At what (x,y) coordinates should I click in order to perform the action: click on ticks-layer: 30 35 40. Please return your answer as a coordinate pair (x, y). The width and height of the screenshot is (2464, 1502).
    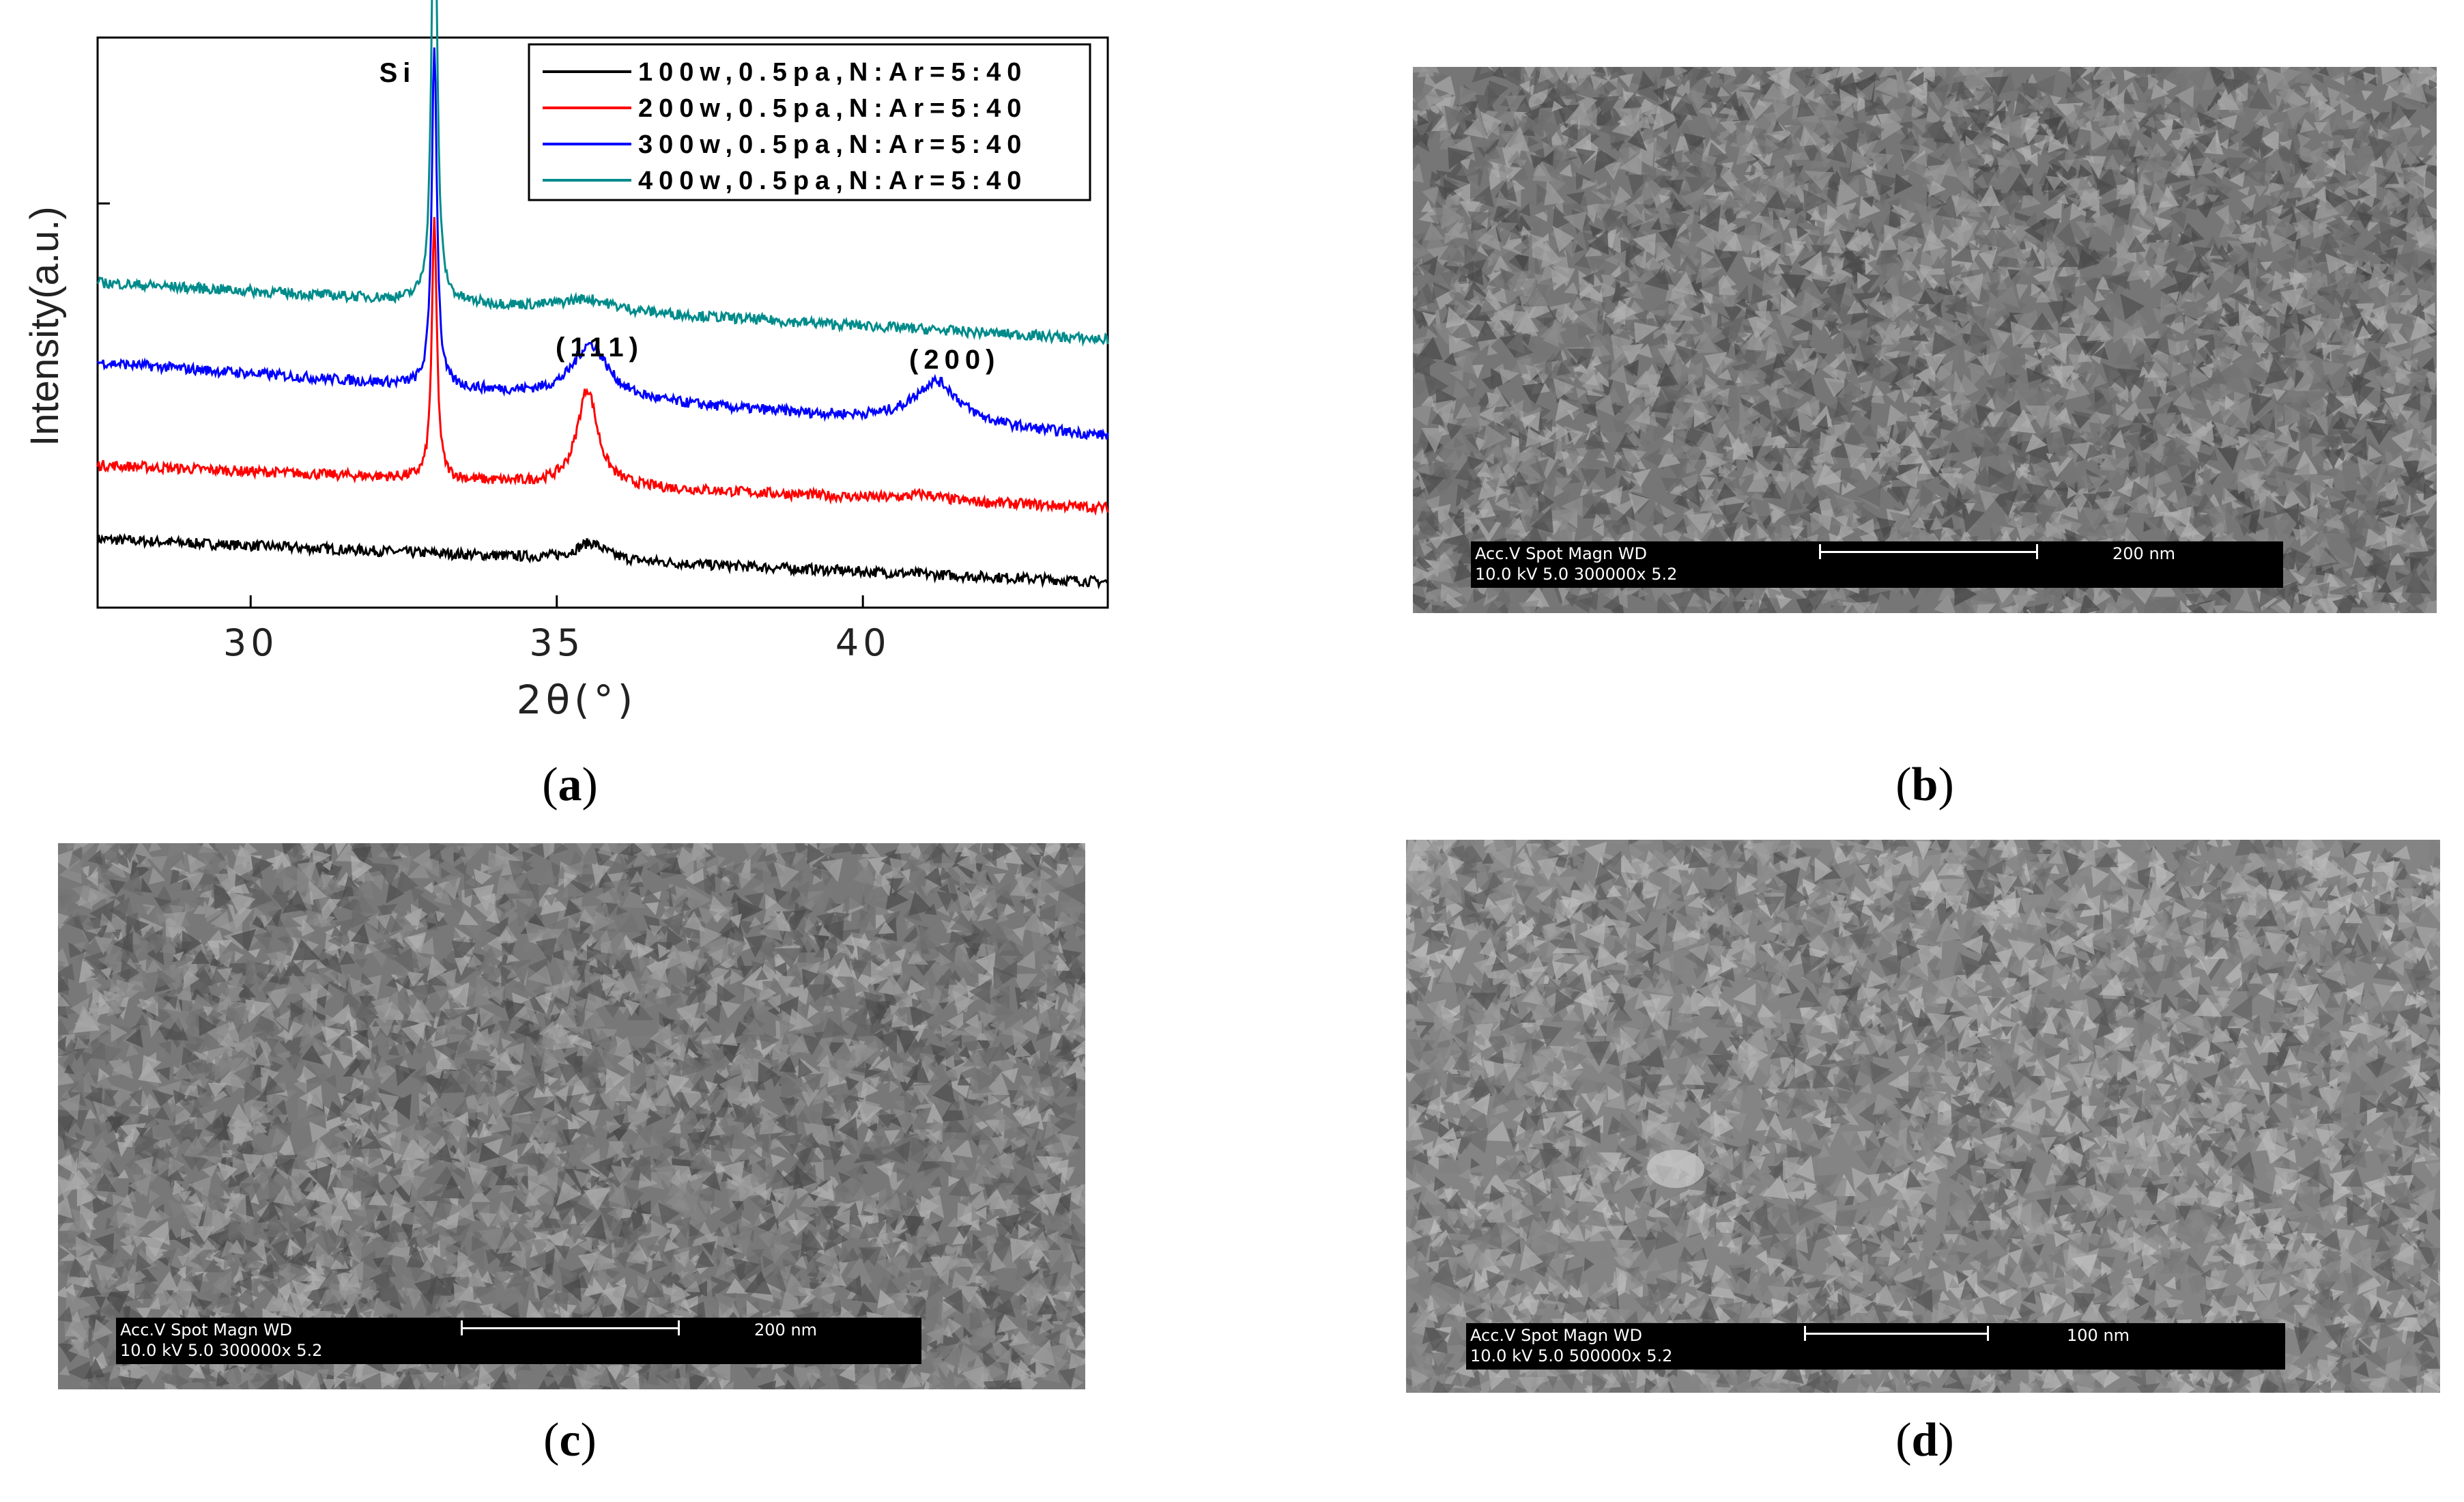
    Looking at the image, I should click on (494, 433).